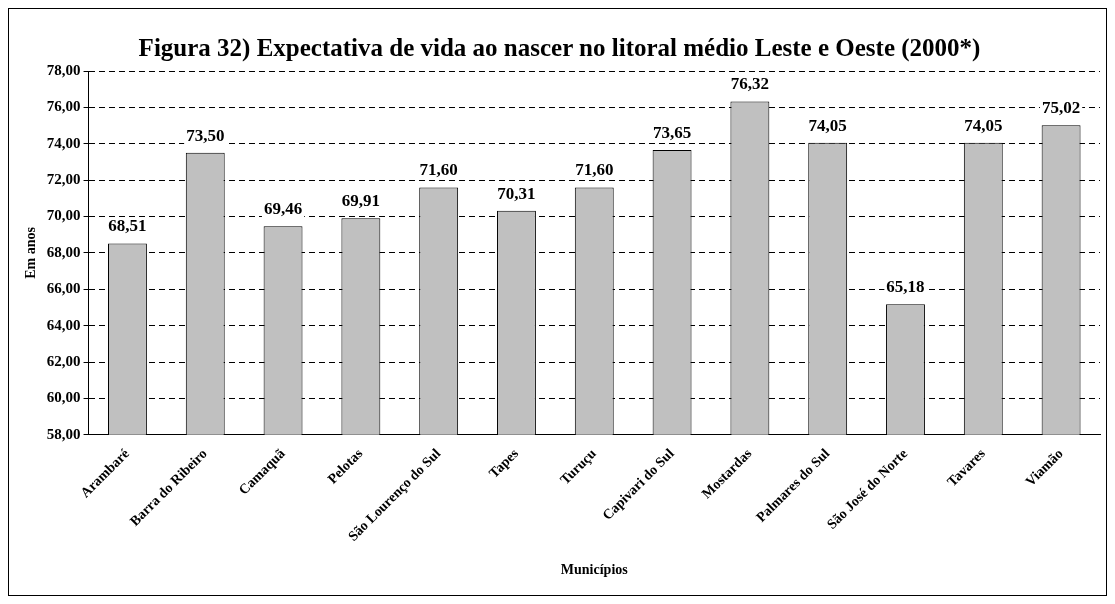  Describe the element at coordinates (905, 287) in the screenshot. I see `data-label: 65,18` at that location.